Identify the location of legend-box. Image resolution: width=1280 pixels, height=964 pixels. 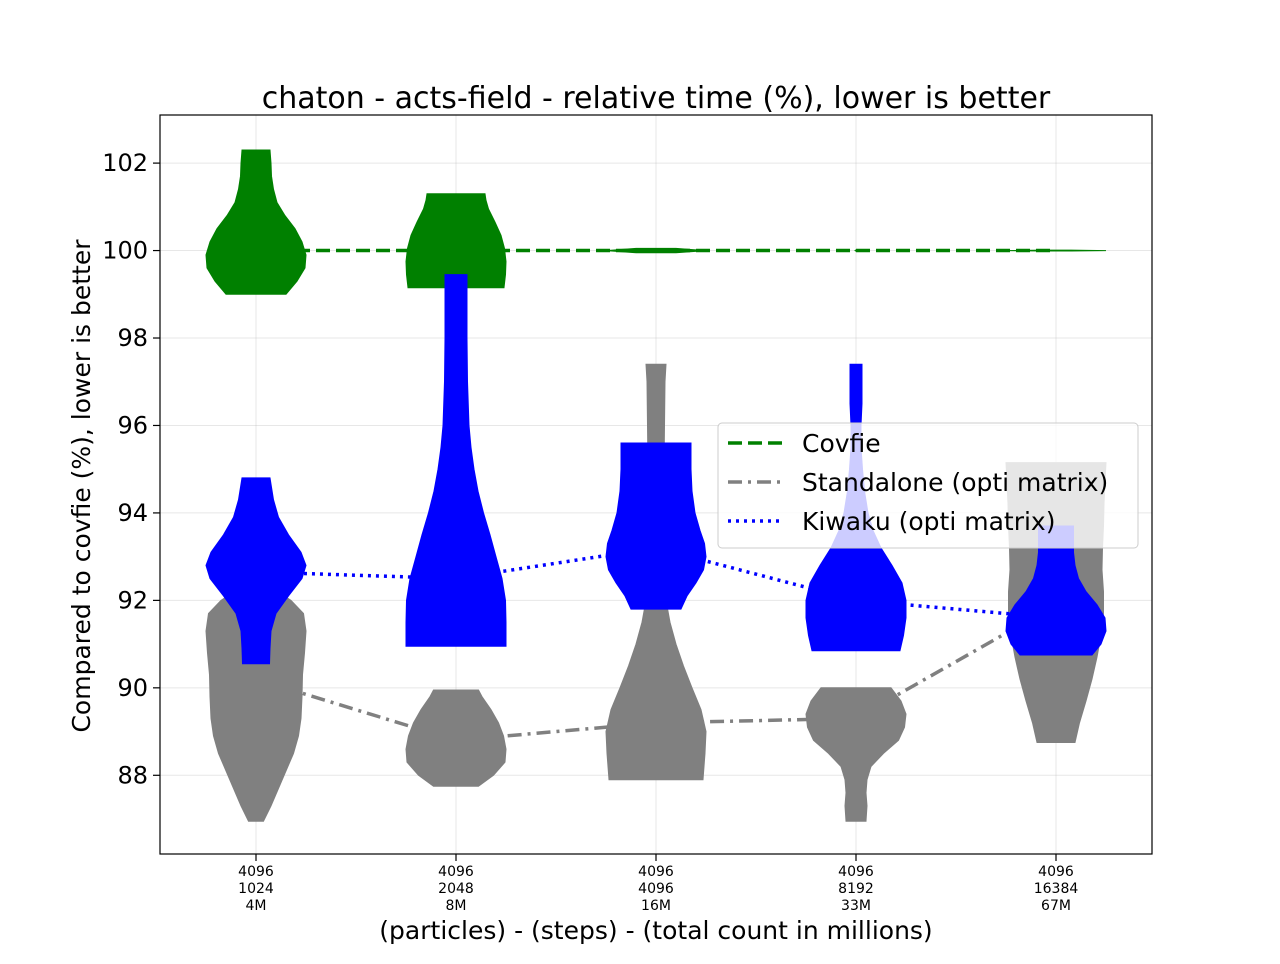
(928, 485).